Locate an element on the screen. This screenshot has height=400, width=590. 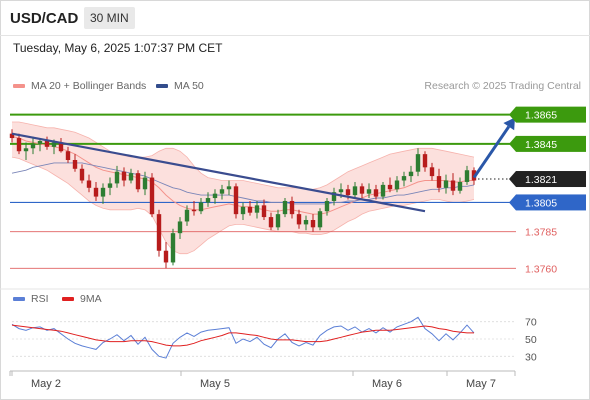
legend-ma20-label: MA 20 + Bollinger Bands is located at coordinates (89, 86).